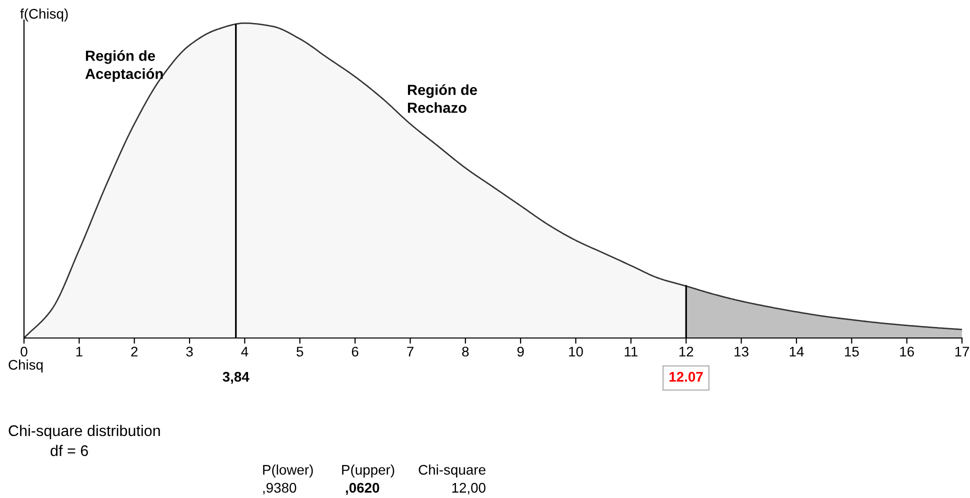  What do you see at coordinates (69, 450) in the screenshot?
I see `text: df = 6` at bounding box center [69, 450].